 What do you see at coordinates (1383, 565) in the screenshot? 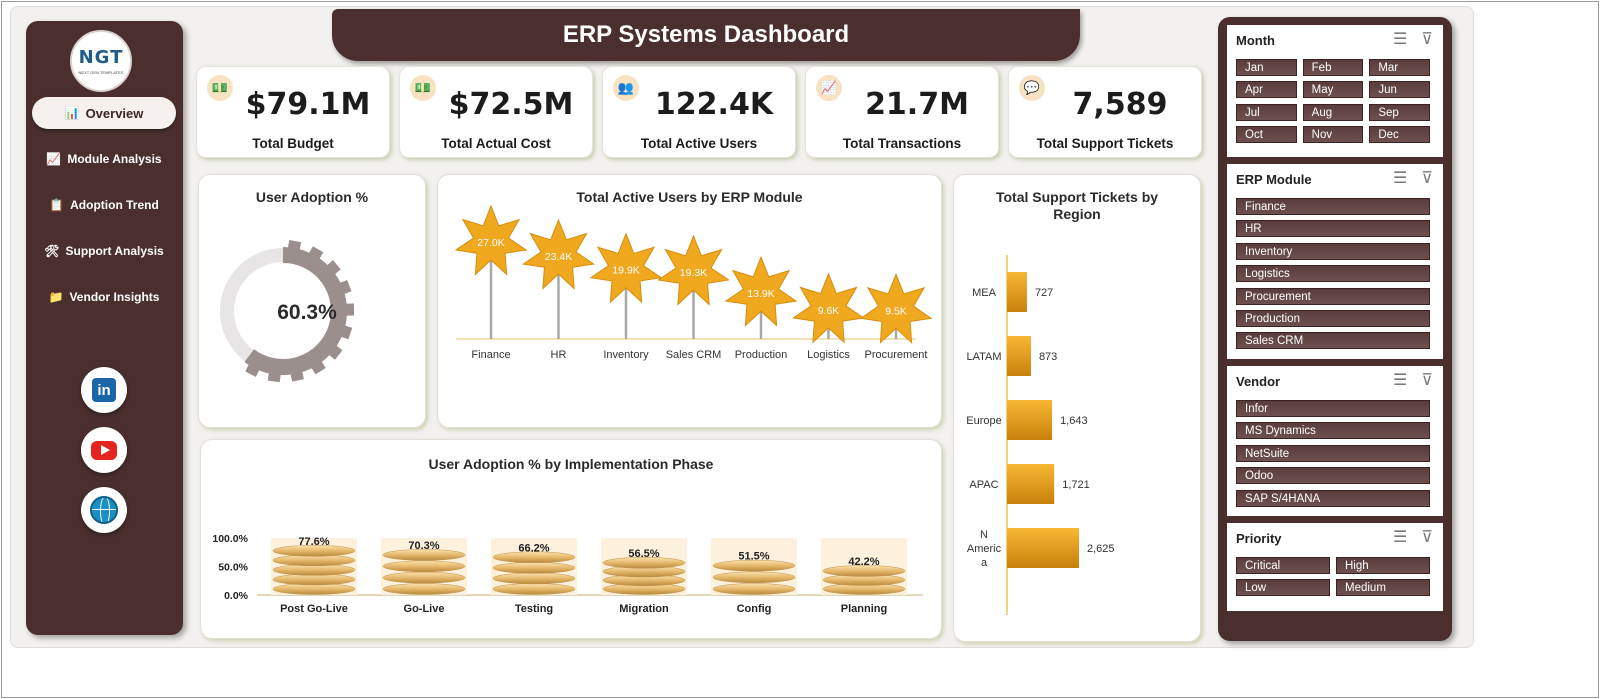
I see `slicer-item: High` at bounding box center [1383, 565].